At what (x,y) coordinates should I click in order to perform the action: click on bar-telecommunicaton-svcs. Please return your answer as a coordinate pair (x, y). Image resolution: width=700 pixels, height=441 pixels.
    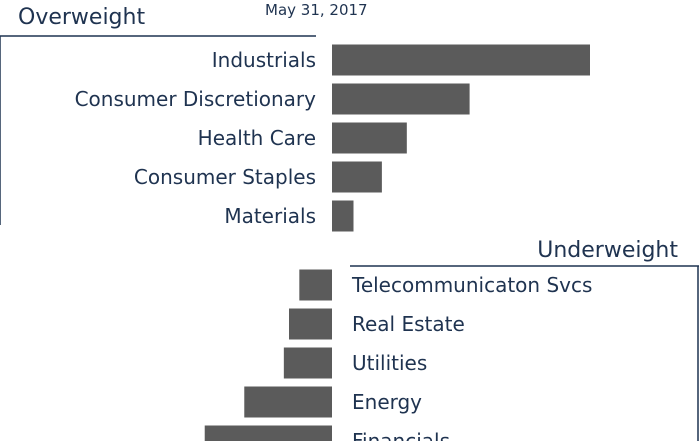
    Looking at the image, I should click on (315, 285).